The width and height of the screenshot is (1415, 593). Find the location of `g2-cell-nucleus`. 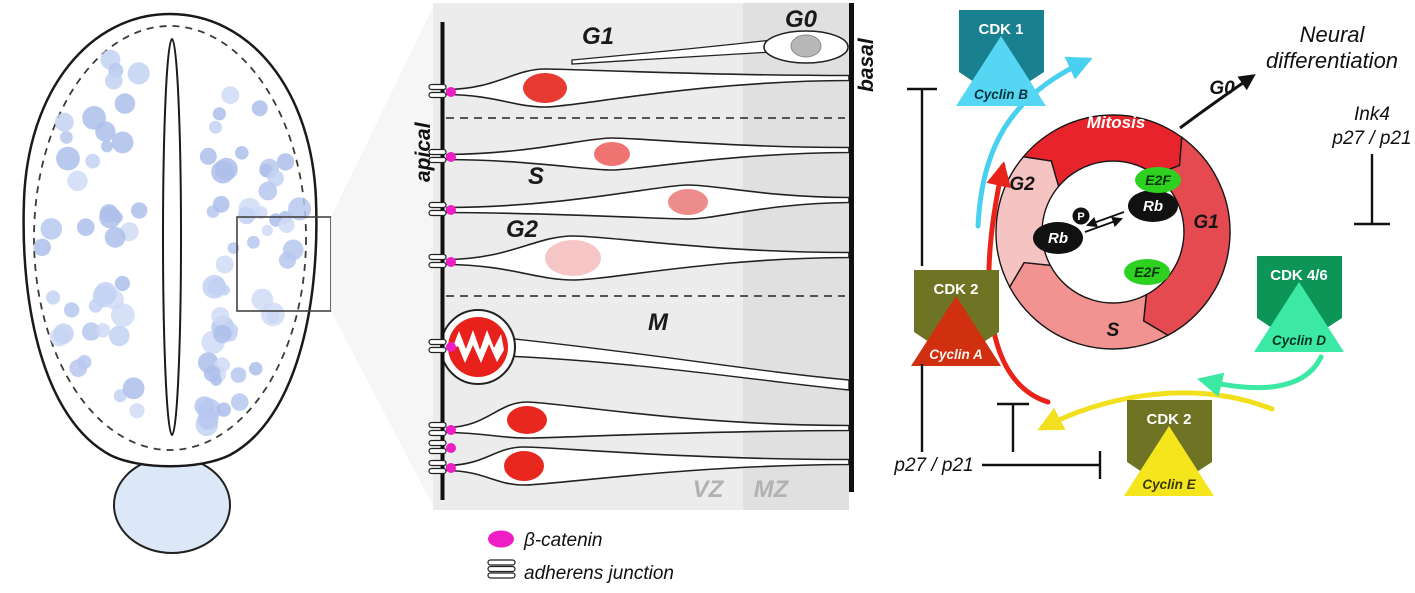

g2-cell-nucleus is located at coordinates (573, 258).